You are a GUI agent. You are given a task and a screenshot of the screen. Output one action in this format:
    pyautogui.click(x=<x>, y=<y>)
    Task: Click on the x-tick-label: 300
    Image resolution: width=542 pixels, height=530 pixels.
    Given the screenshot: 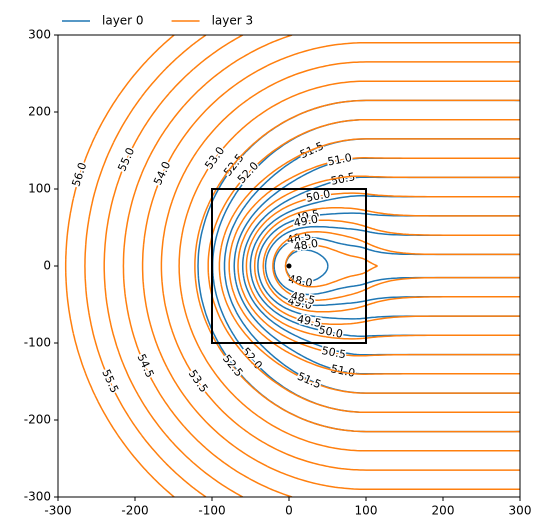 What is the action you would take?
    pyautogui.click(x=520, y=511)
    